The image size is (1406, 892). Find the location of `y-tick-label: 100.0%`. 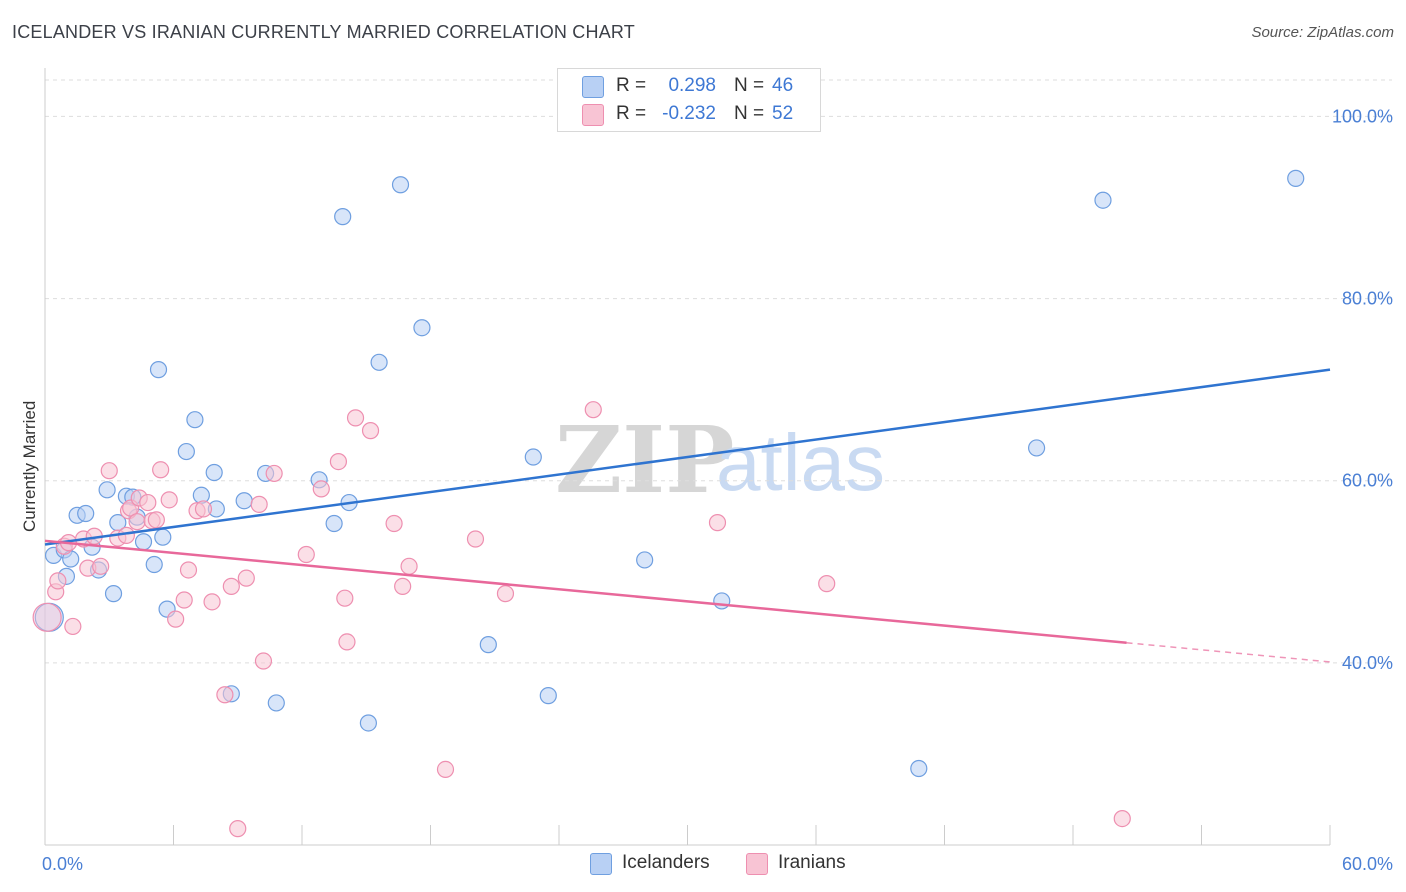

y-tick-label: 100.0% is located at coordinates (1362, 116).